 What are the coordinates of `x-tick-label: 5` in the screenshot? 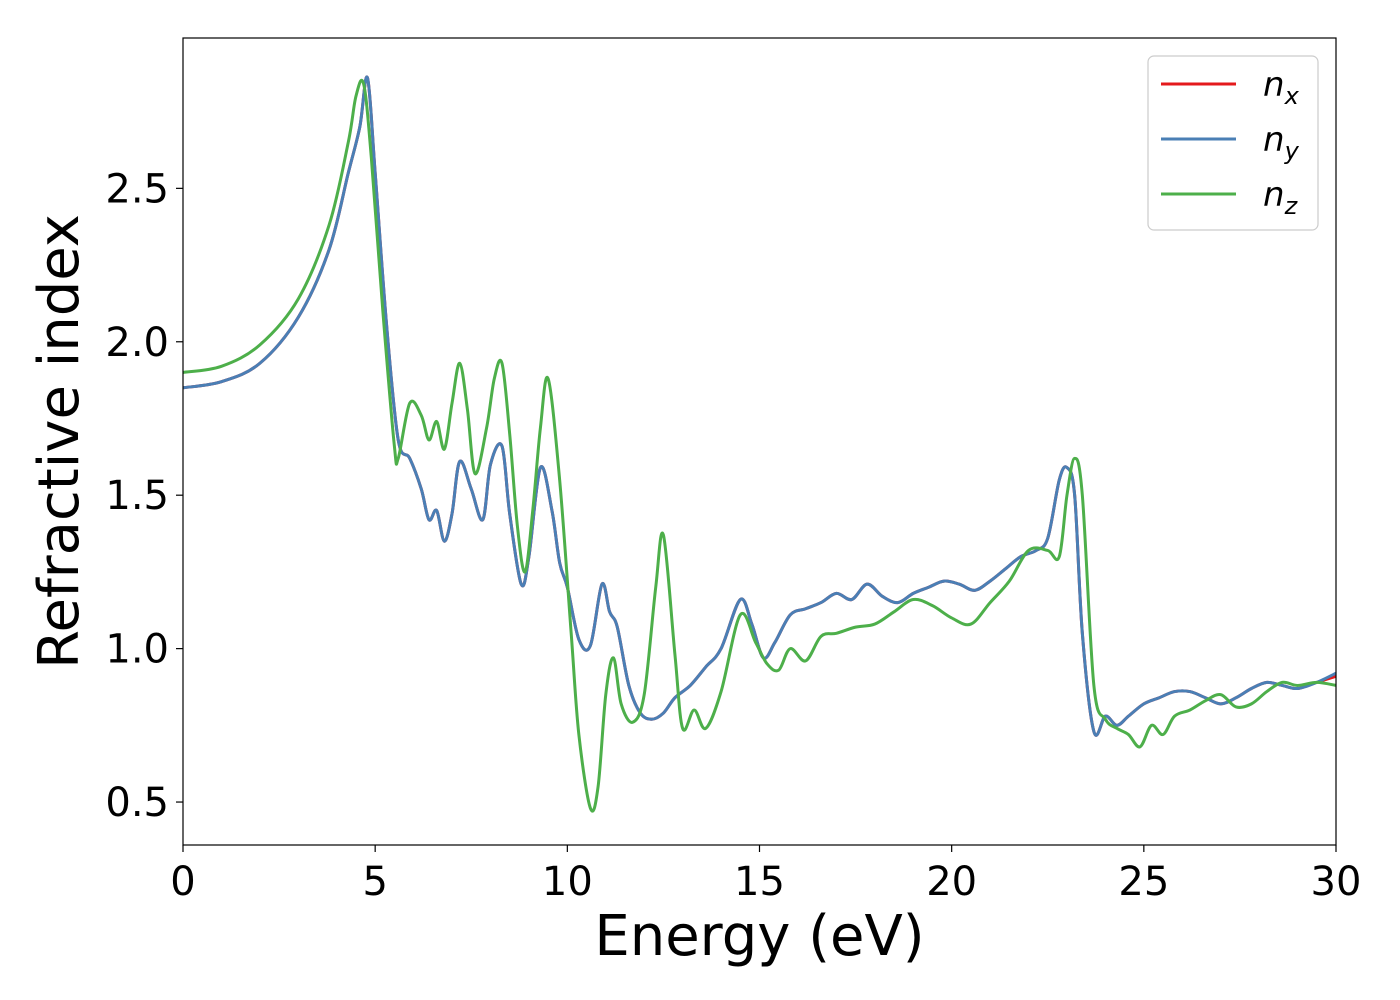 It's located at (374, 882).